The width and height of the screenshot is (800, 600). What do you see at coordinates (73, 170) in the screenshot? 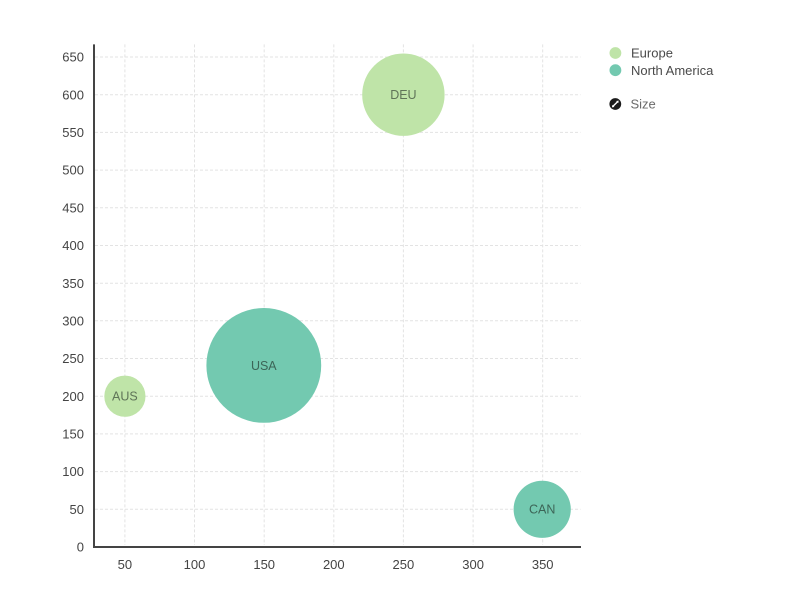
I see `svg-text: 500` at bounding box center [73, 170].